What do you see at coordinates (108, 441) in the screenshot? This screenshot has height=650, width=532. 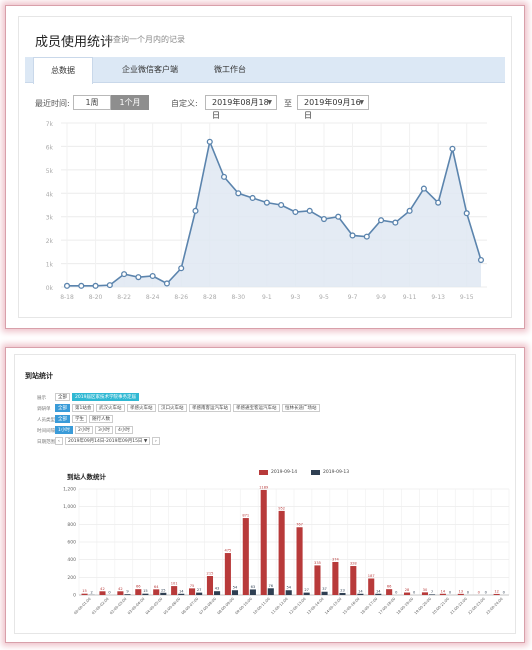 I see `filter-chip: 2019年09月14日-2019年09月15日 ▼` at bounding box center [108, 441].